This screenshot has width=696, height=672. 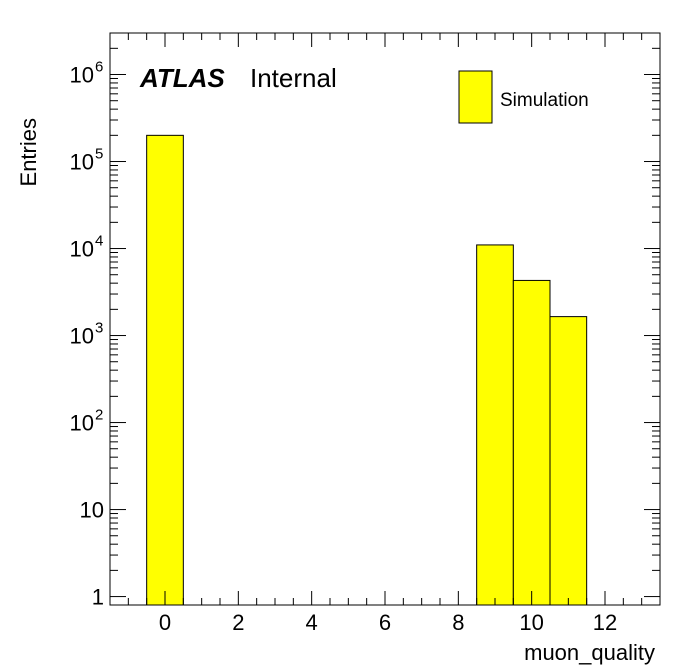 I want to click on x-tick-label: 2, so click(x=238, y=622).